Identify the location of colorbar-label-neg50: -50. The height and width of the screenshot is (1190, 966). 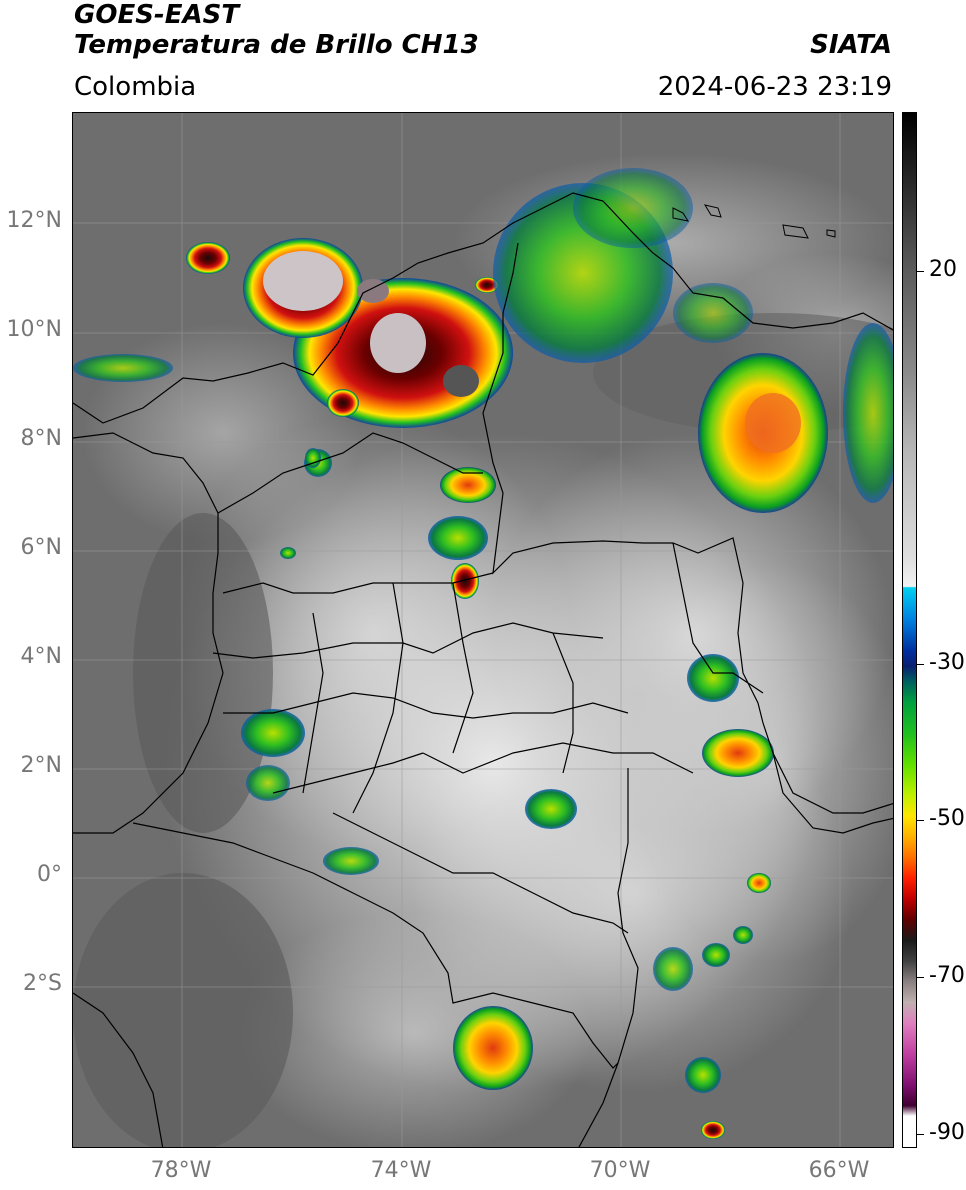
(947, 818).